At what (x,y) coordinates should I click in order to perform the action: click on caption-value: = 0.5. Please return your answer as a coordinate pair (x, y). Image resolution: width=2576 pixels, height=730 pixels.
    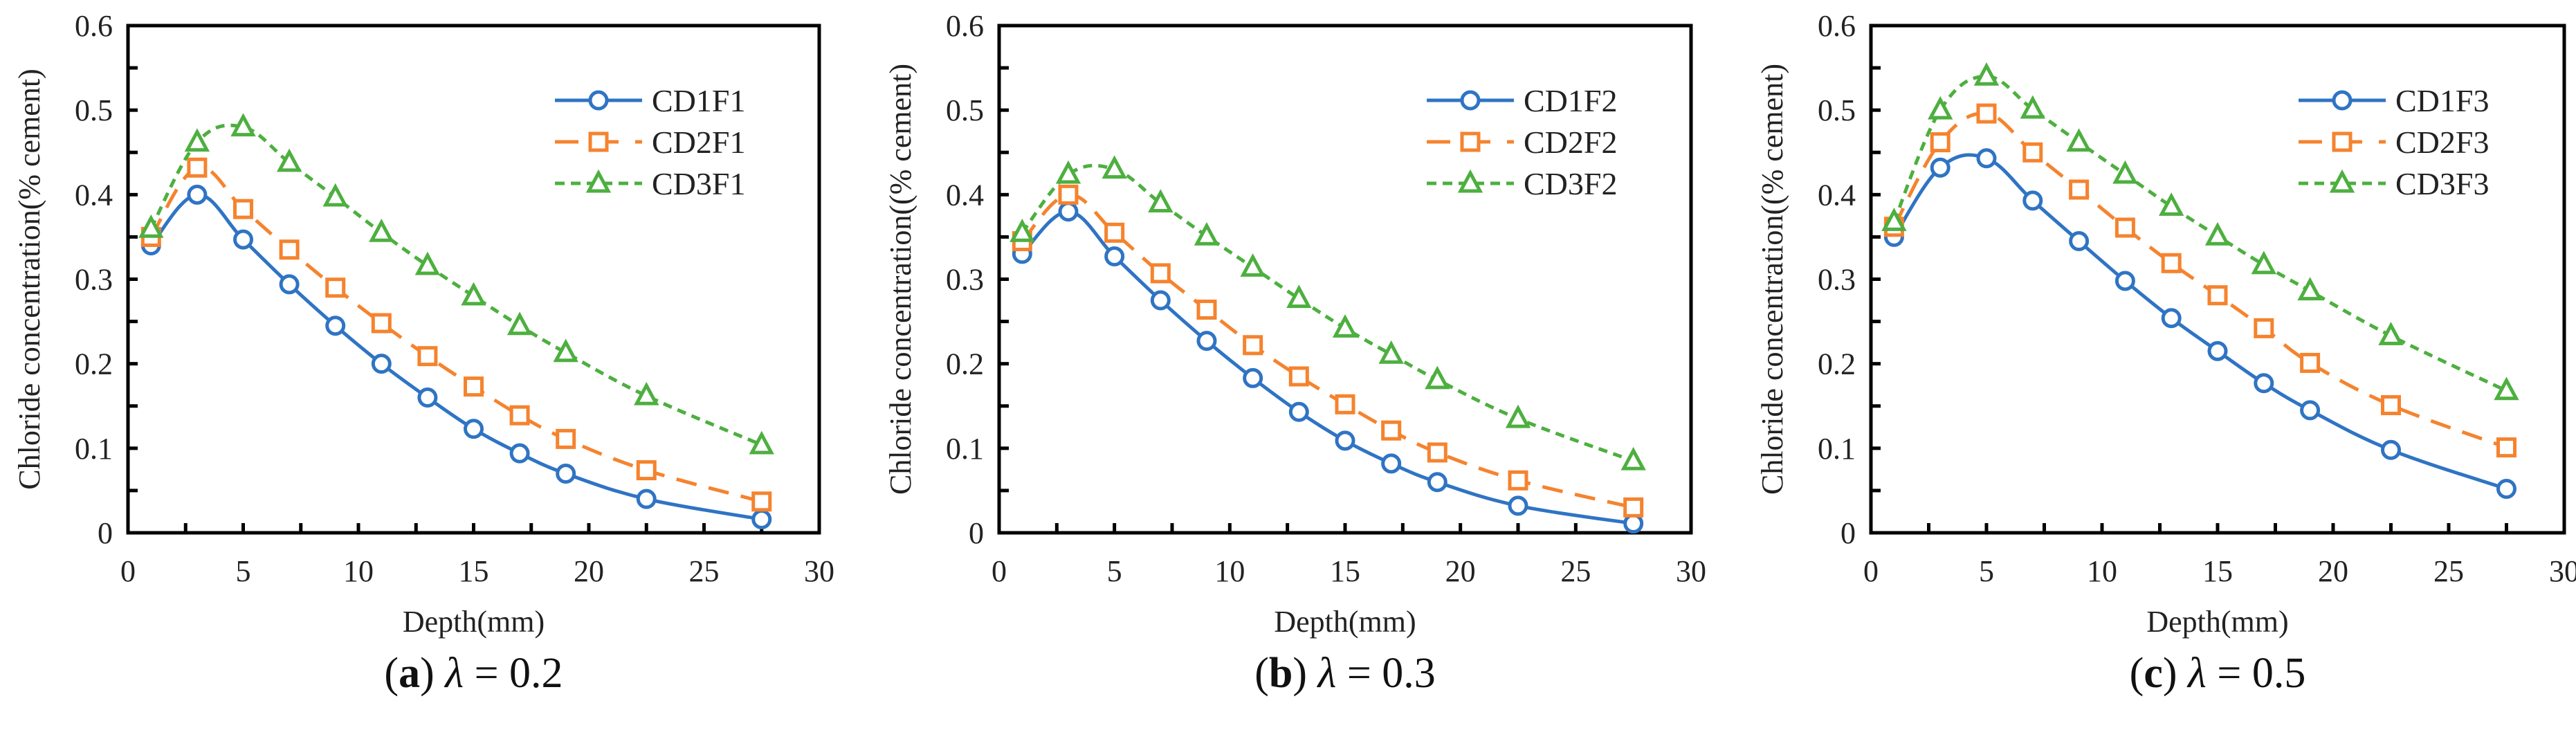
    Looking at the image, I should click on (2261, 673).